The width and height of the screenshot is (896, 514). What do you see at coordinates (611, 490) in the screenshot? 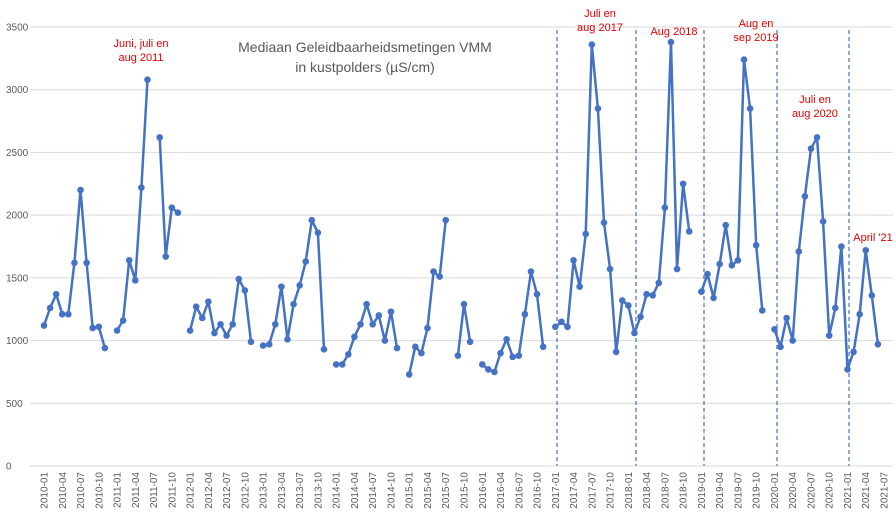
I see `x-tick-label: 2017-10` at bounding box center [611, 490].